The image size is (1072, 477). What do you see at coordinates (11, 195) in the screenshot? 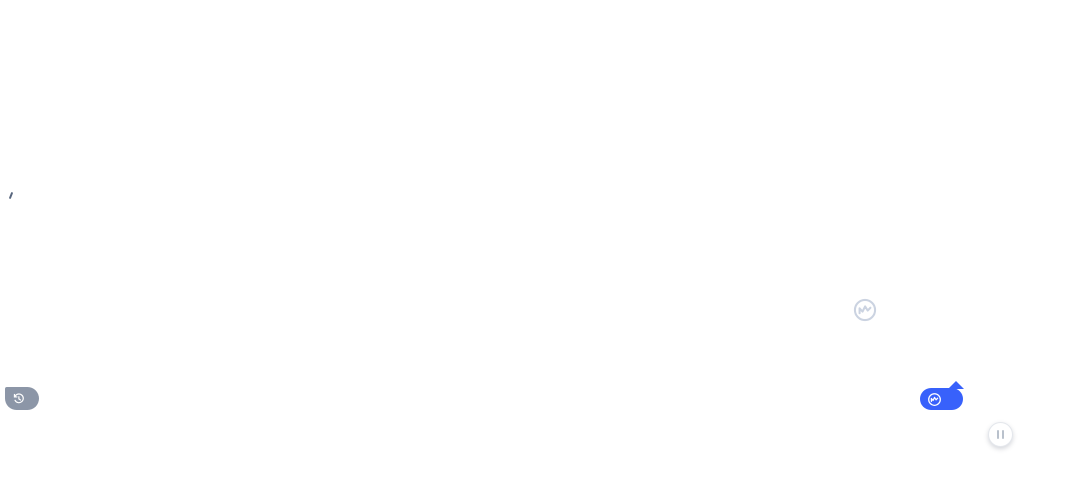
I see `baseline-marker-icon` at bounding box center [11, 195].